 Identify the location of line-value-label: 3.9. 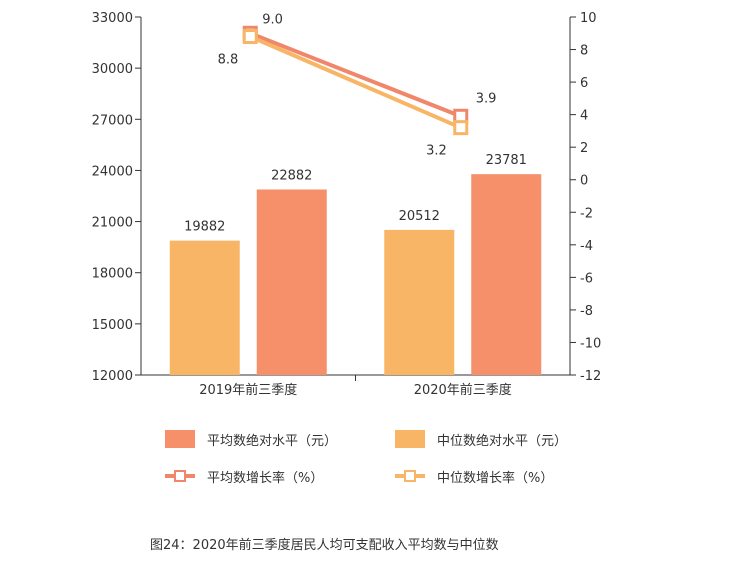
(486, 98).